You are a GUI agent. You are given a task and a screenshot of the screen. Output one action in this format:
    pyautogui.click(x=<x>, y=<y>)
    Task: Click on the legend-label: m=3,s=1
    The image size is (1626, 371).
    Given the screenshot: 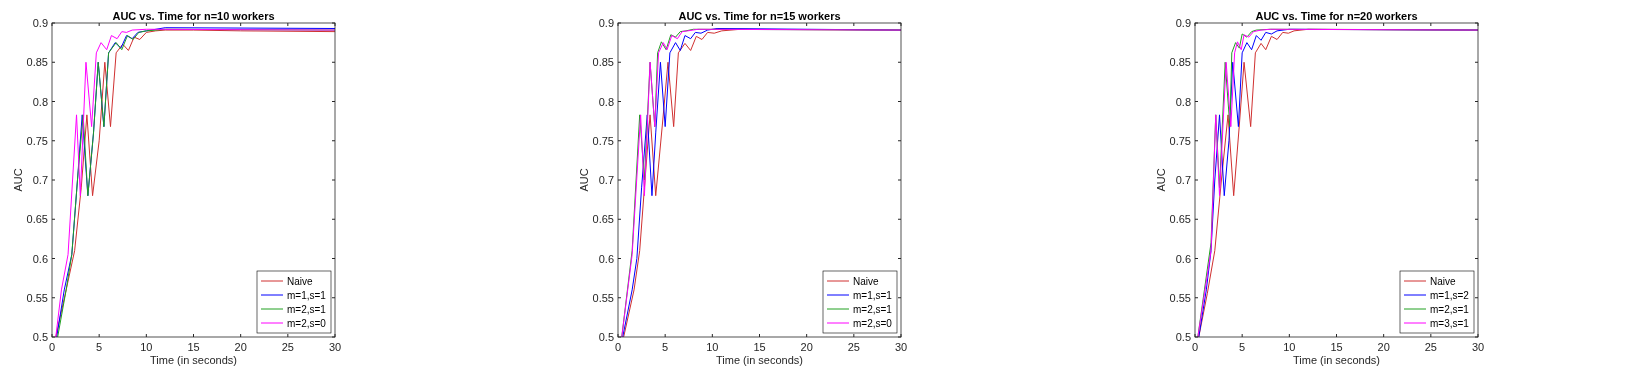 What is the action you would take?
    pyautogui.click(x=1450, y=323)
    